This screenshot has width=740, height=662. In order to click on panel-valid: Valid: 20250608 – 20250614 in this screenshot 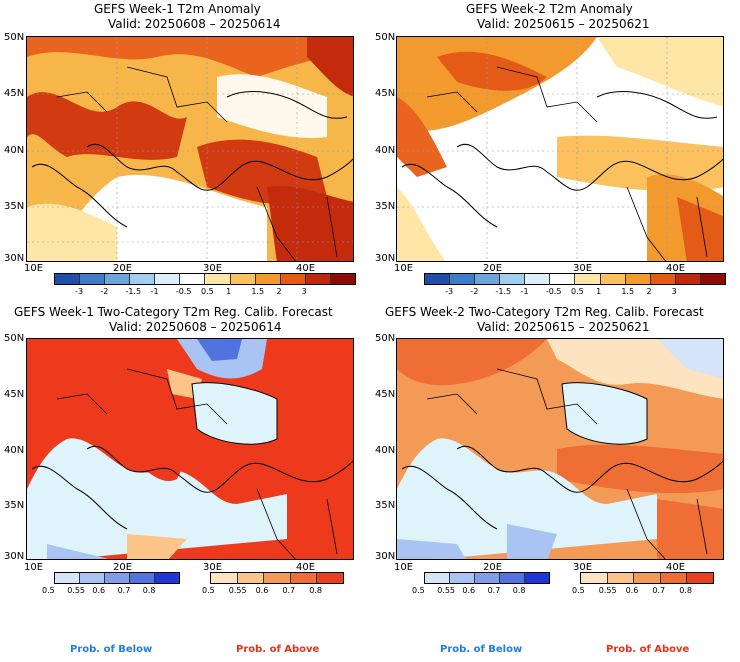, I will do `click(194, 24)`.